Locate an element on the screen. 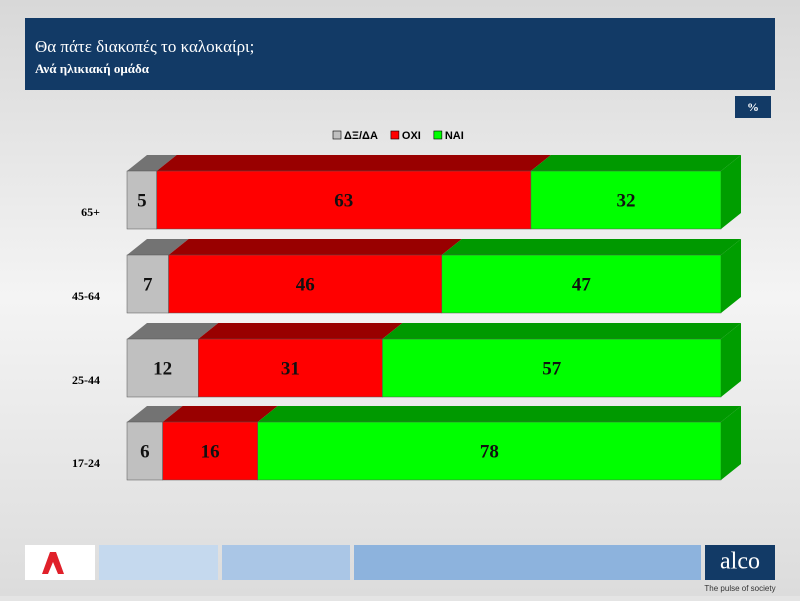 Image resolution: width=800 pixels, height=601 pixels. header-band is located at coordinates (400, 54).